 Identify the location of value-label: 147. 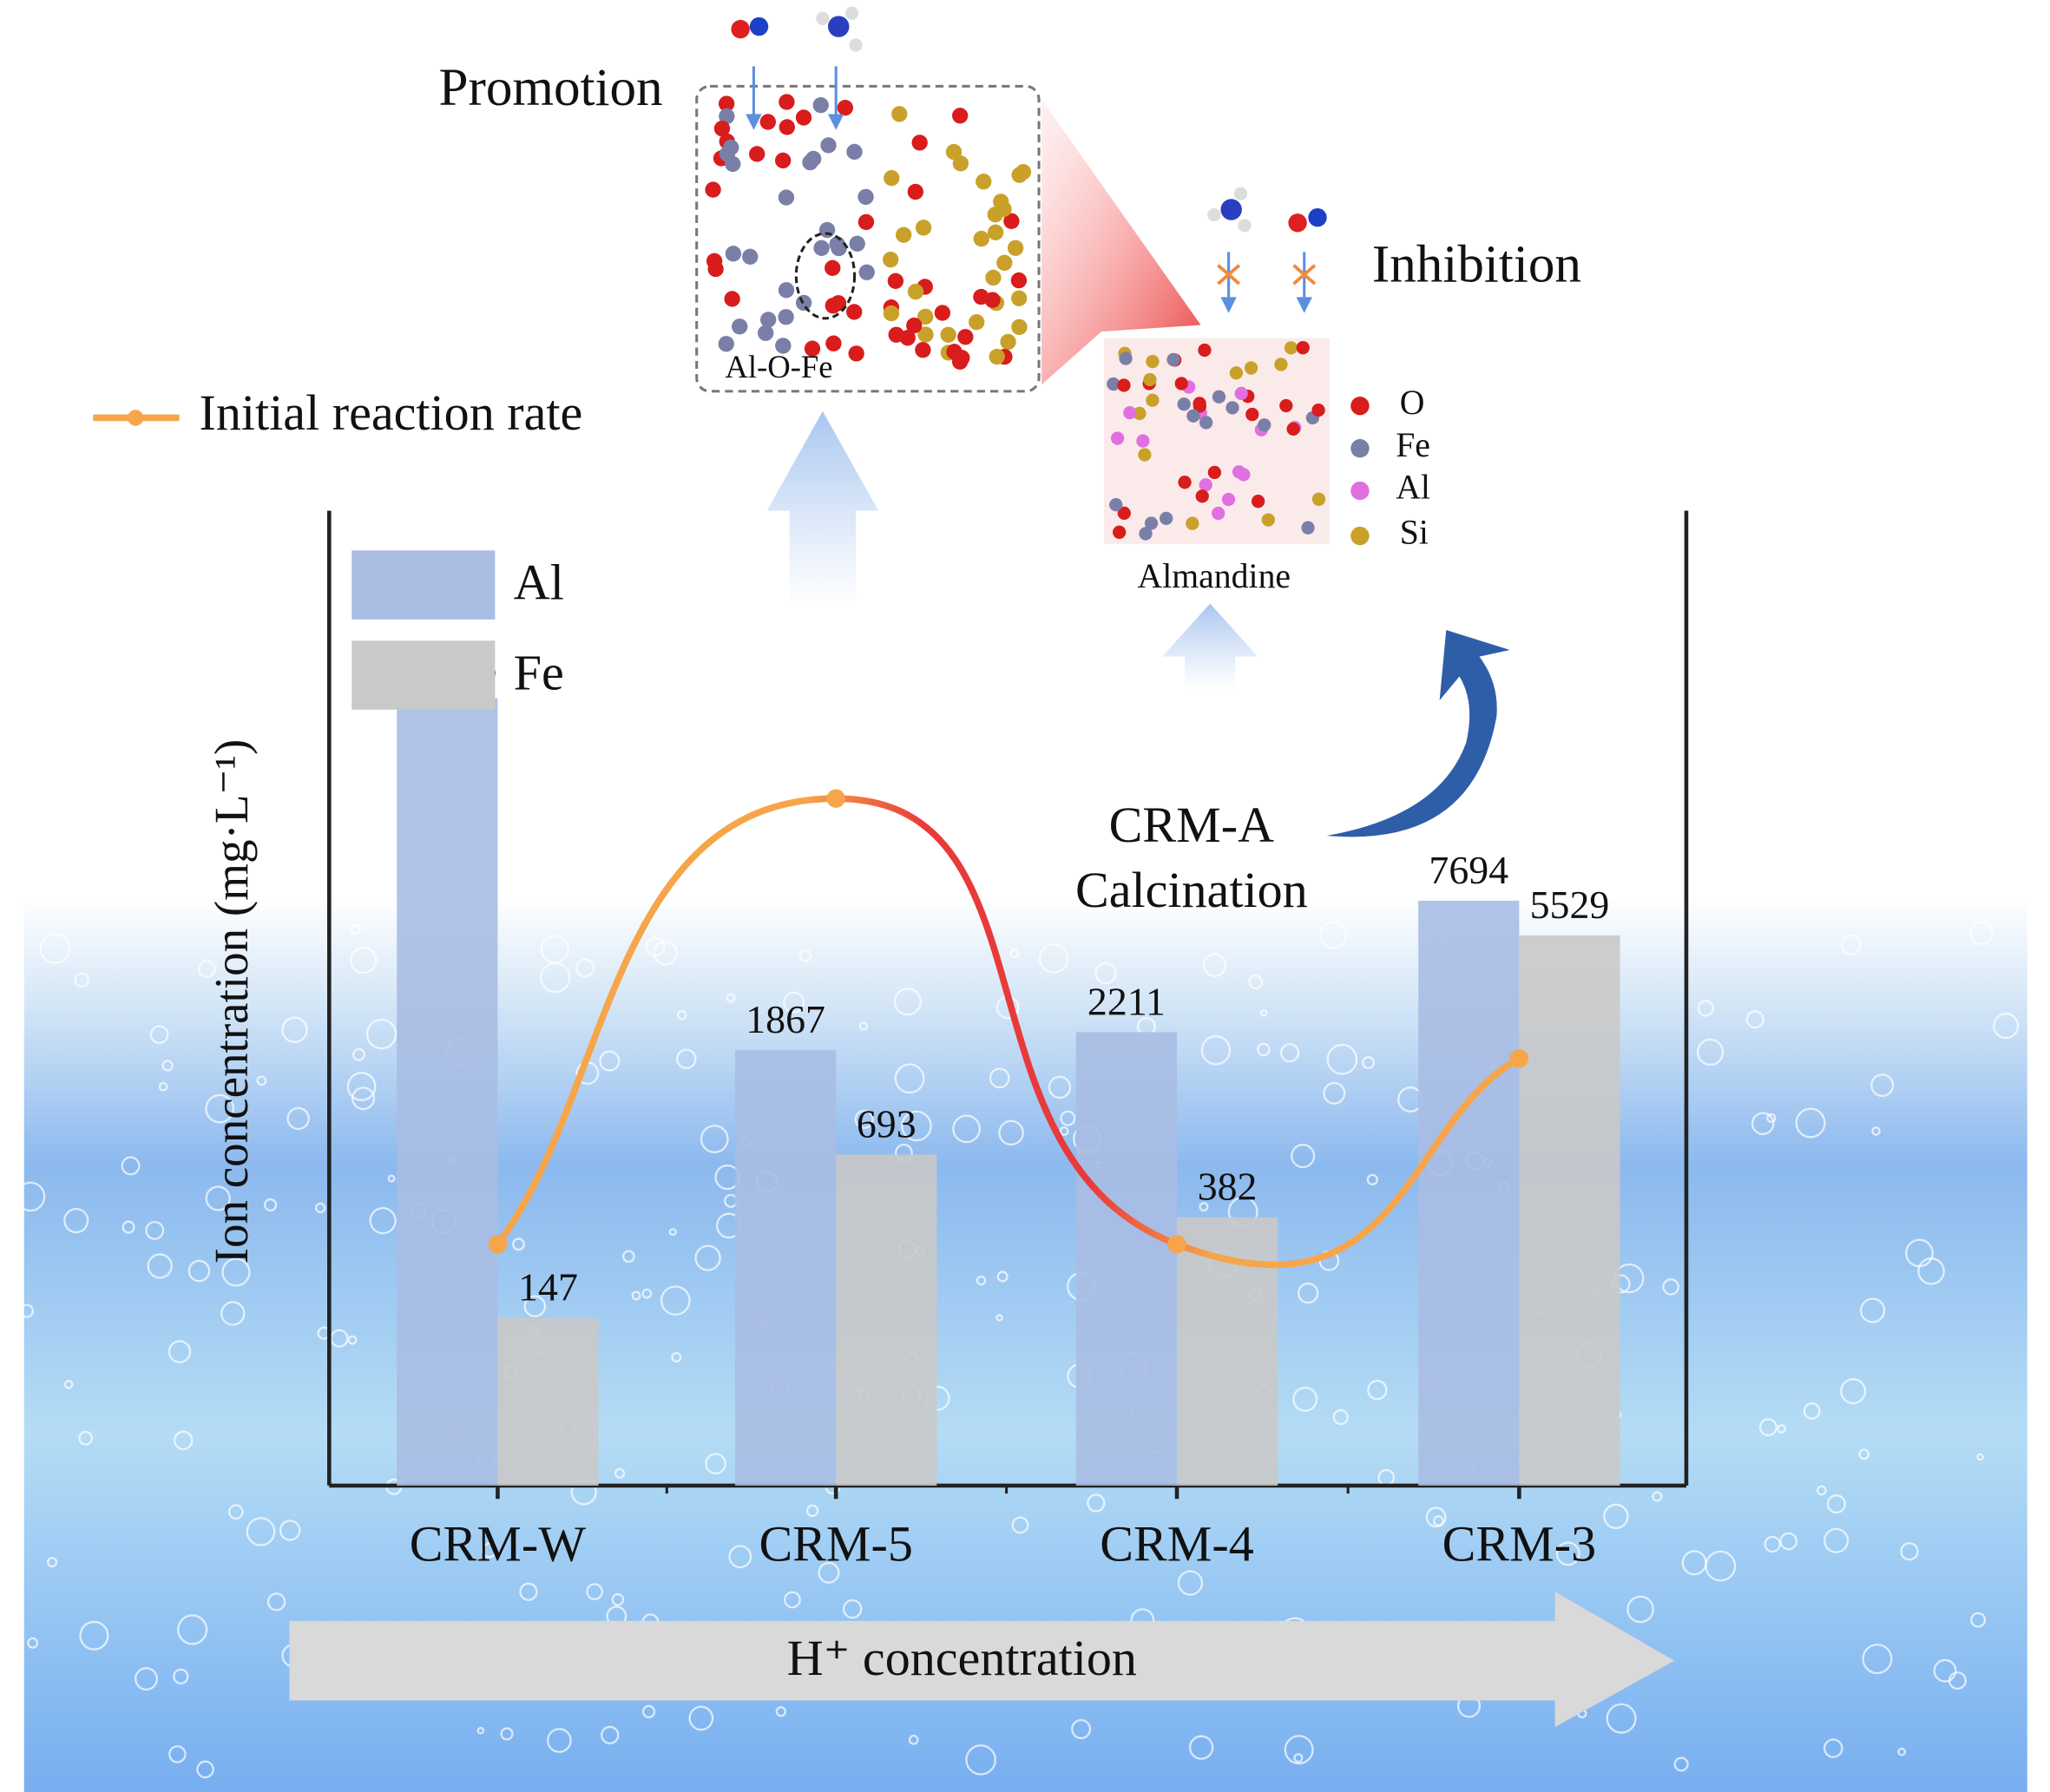
(548, 1287).